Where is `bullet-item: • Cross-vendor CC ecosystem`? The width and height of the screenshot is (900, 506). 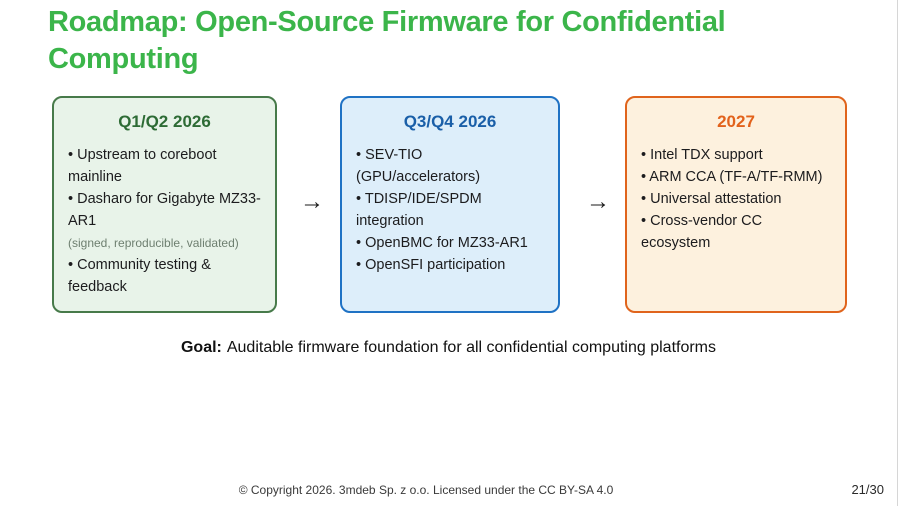
bullet-item: • Cross-vendor CC ecosystem is located at coordinates (702, 232).